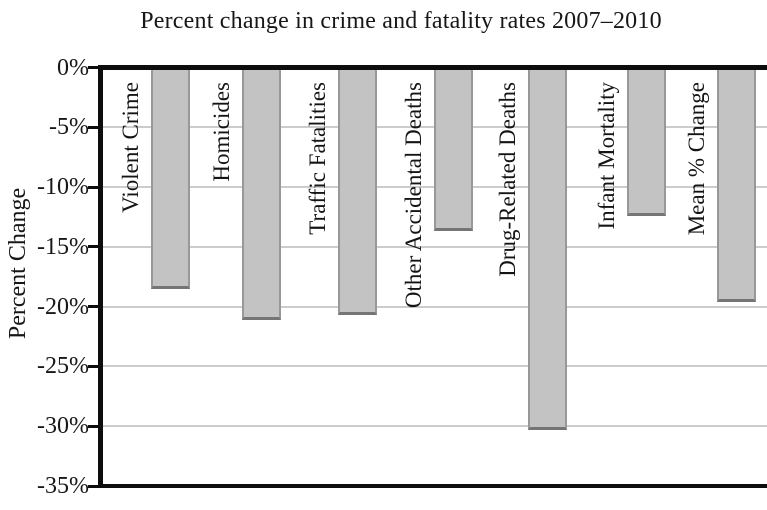 Image resolution: width=767 pixels, height=510 pixels. Describe the element at coordinates (606, 156) in the screenshot. I see `category-label: Infant Mortality` at that location.